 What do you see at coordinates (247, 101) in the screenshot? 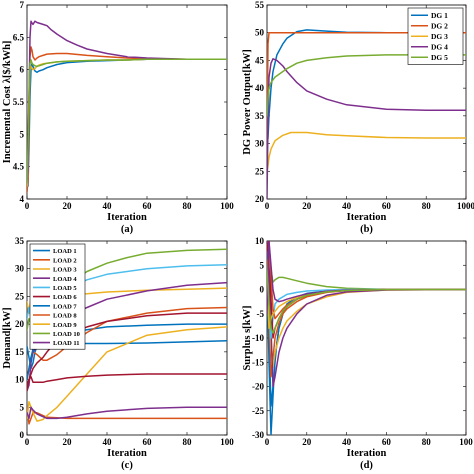
I see `y-axis-label: DG Power Output[kW]` at bounding box center [247, 101].